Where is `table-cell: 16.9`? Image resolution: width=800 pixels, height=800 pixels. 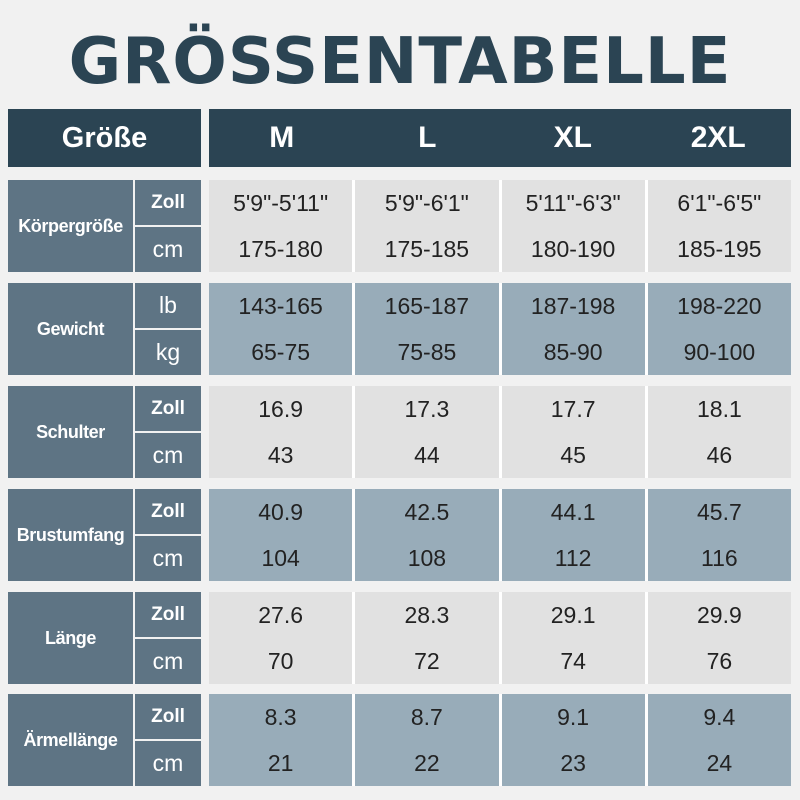
table-cell: 16.9 is located at coordinates (280, 409).